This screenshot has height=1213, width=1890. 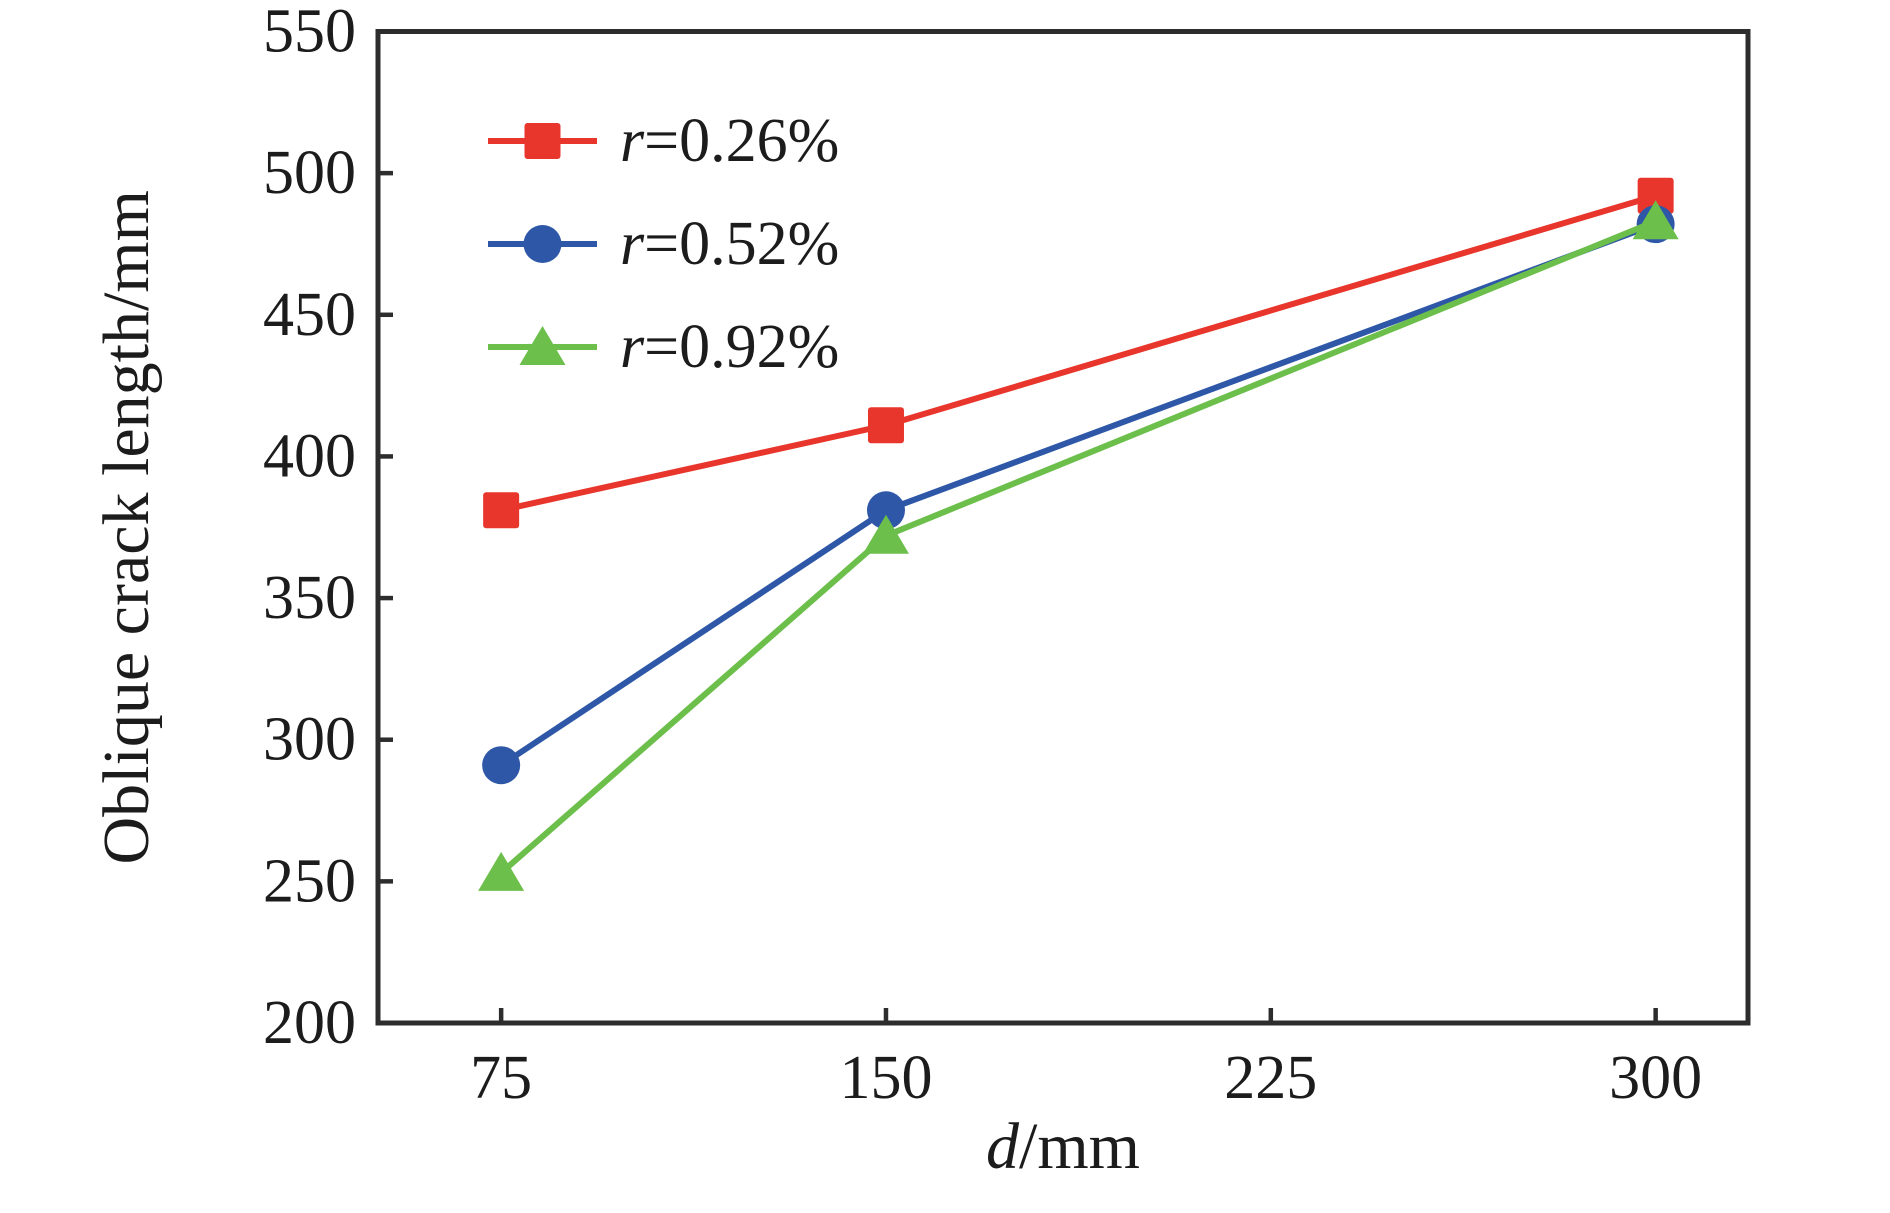 What do you see at coordinates (309, 315) in the screenshot?
I see `y-axis-tick-label: 450` at bounding box center [309, 315].